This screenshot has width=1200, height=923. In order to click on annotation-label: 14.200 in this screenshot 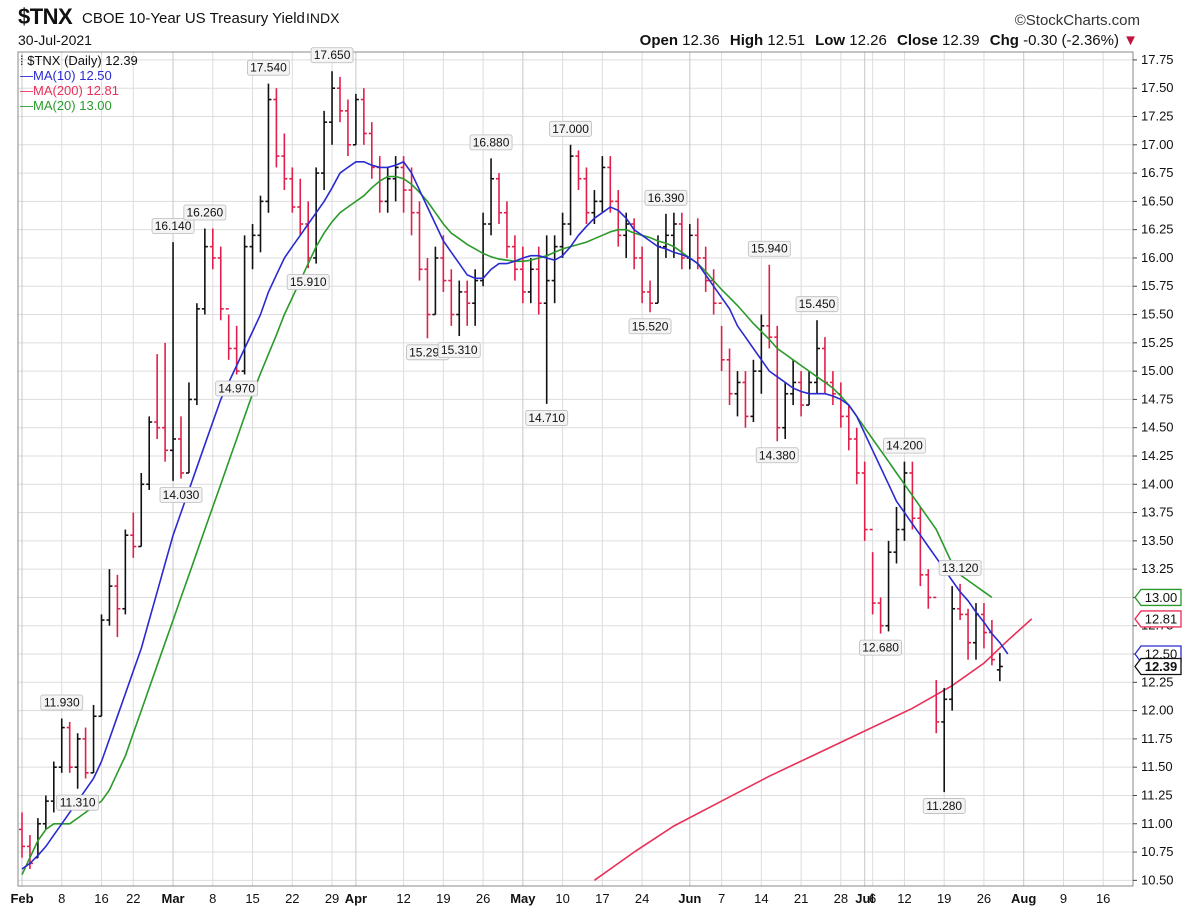, I will do `click(904, 446)`.